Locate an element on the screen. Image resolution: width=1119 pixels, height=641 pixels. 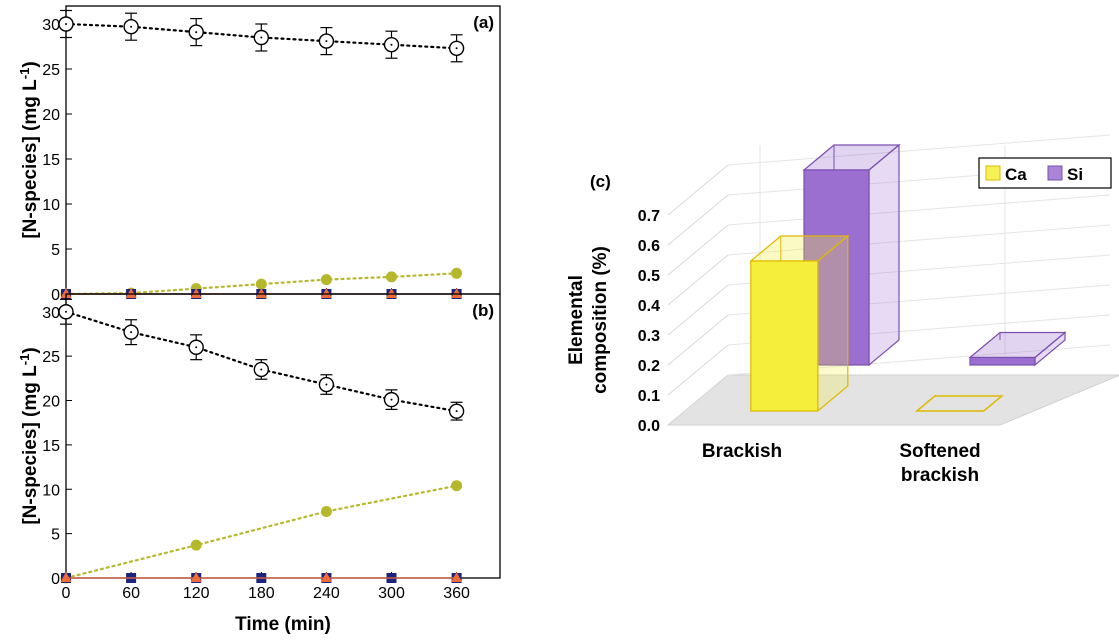
legend-swatch-si is located at coordinates (1055, 173).